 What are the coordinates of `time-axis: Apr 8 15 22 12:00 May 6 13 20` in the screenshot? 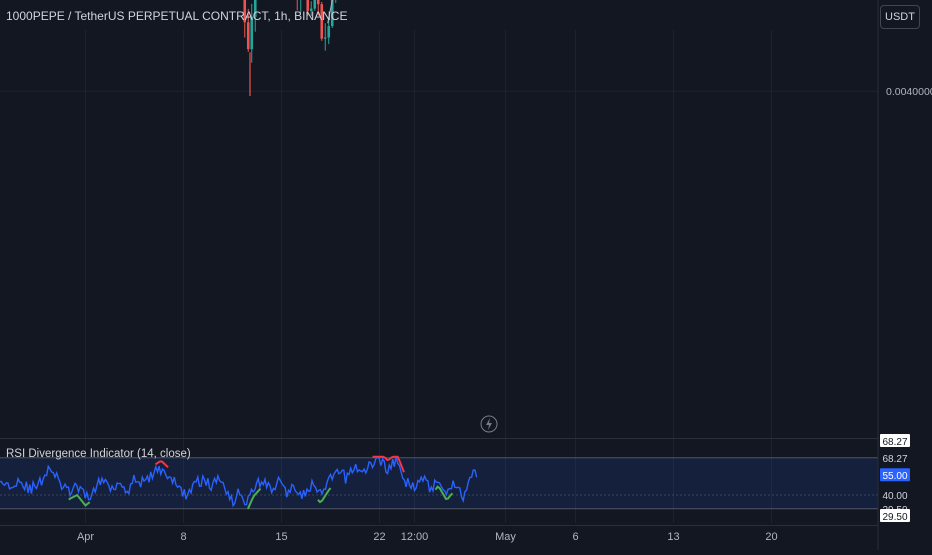 It's located at (439, 534).